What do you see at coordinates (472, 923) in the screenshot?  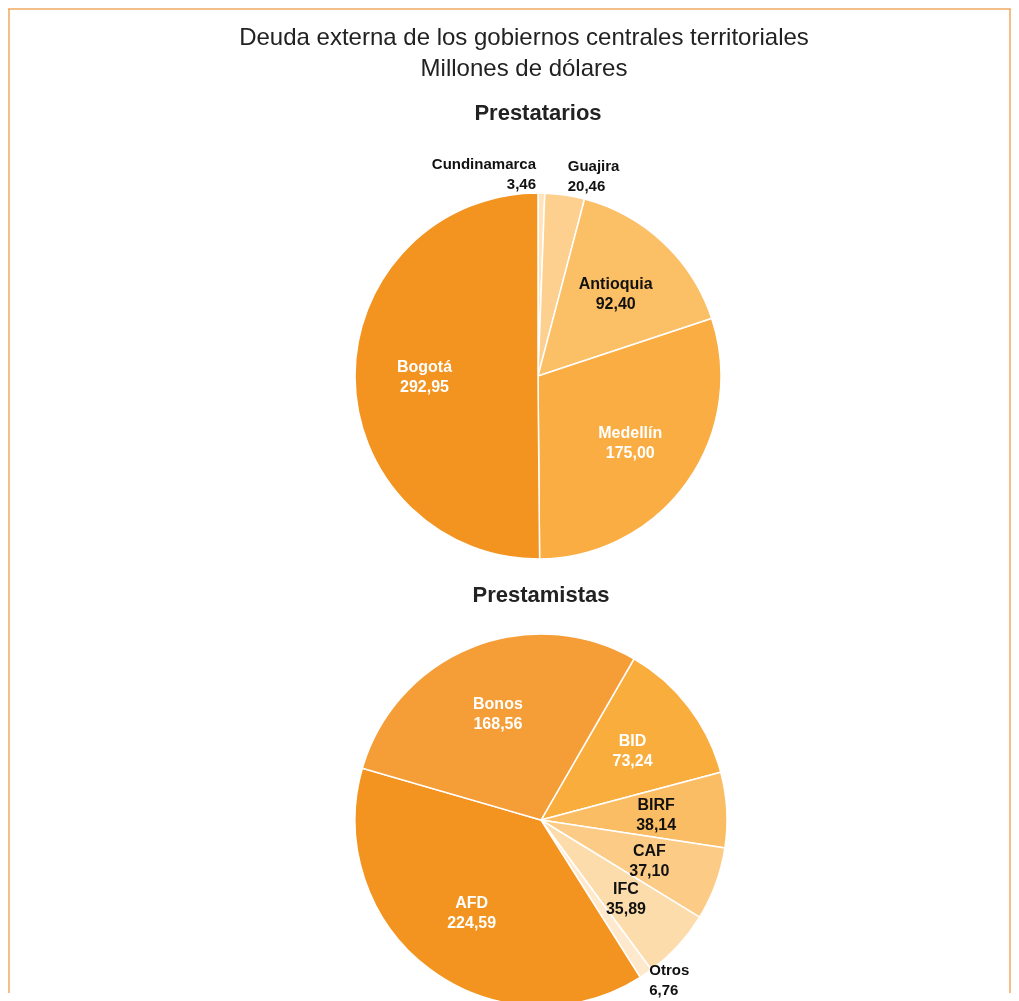 I see `data-label: 224,59` at bounding box center [472, 923].